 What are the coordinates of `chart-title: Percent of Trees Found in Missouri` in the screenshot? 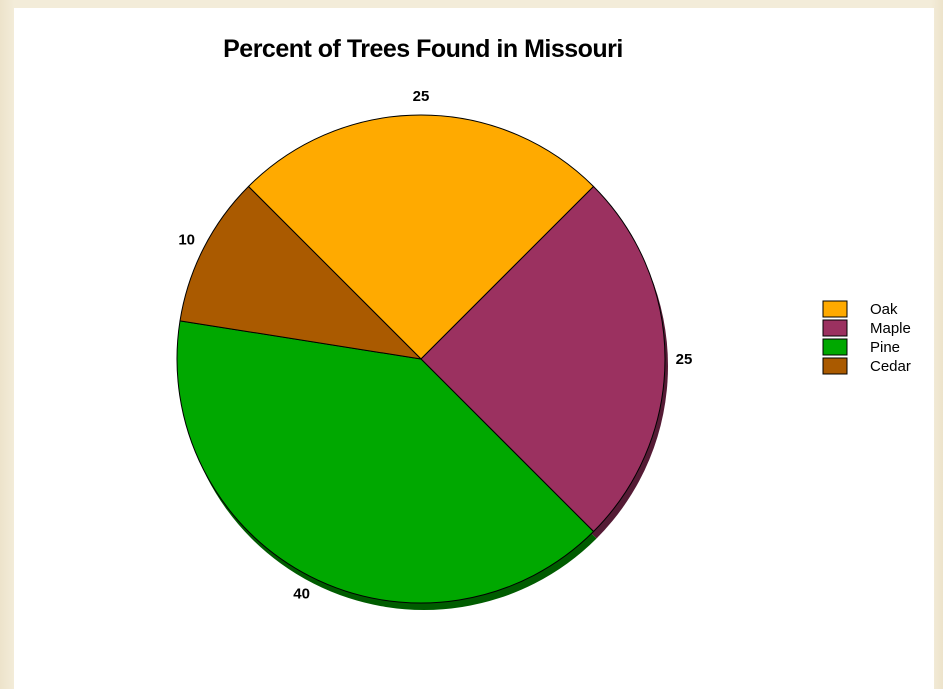 It's located at (423, 49).